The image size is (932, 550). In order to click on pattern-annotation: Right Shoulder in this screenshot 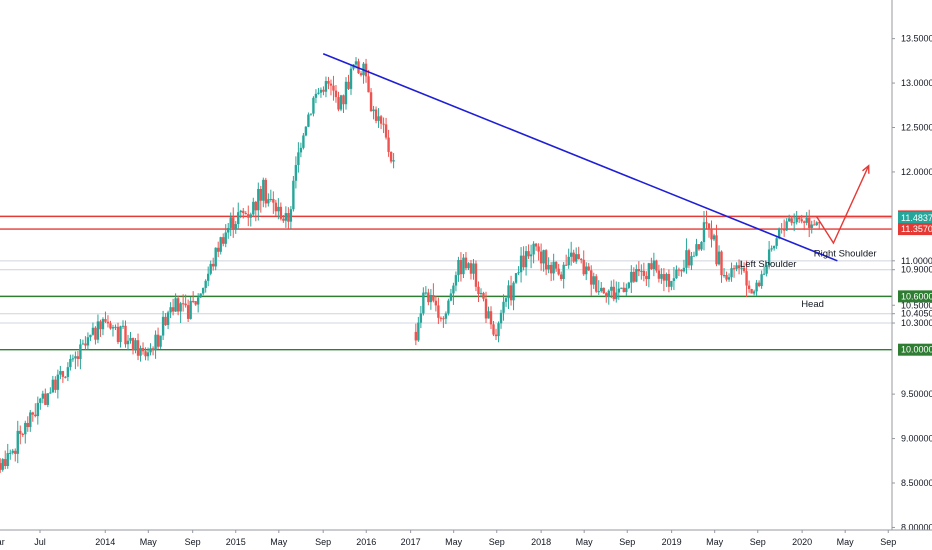, I will do `click(845, 253)`.